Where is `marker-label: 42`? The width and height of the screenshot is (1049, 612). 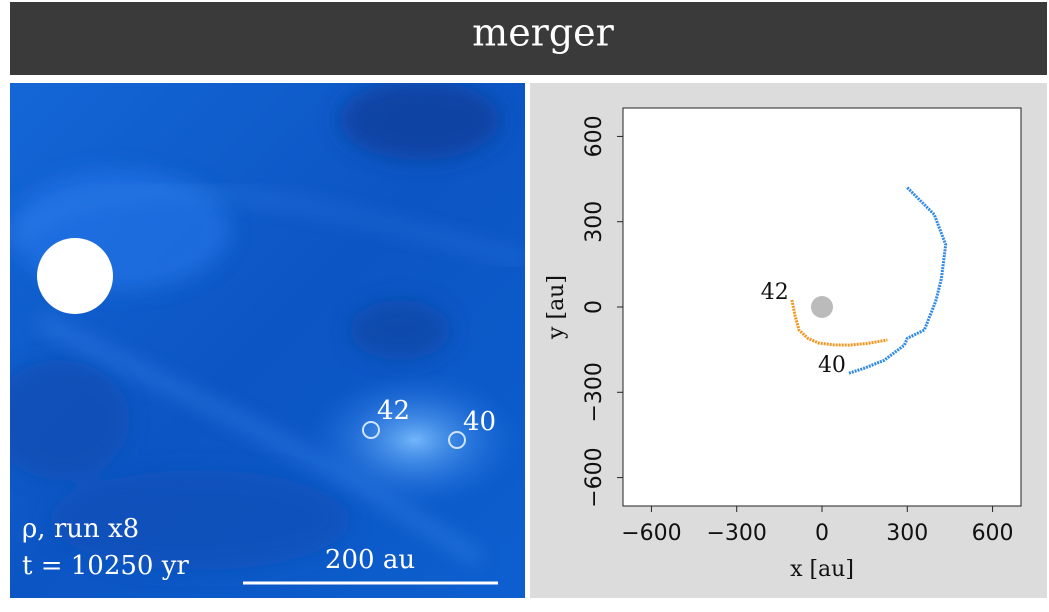 marker-label: 42 is located at coordinates (393, 411).